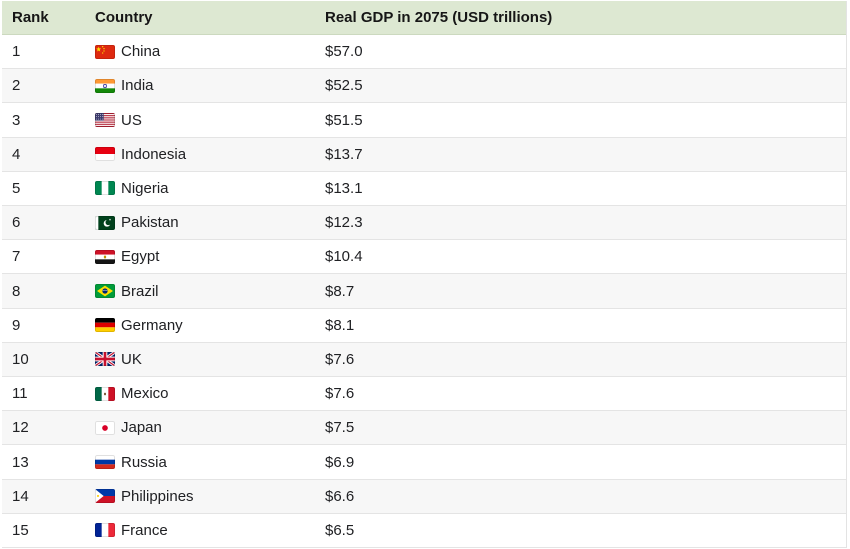  Describe the element at coordinates (200, 462) in the screenshot. I see `country-cell: Russia` at that location.